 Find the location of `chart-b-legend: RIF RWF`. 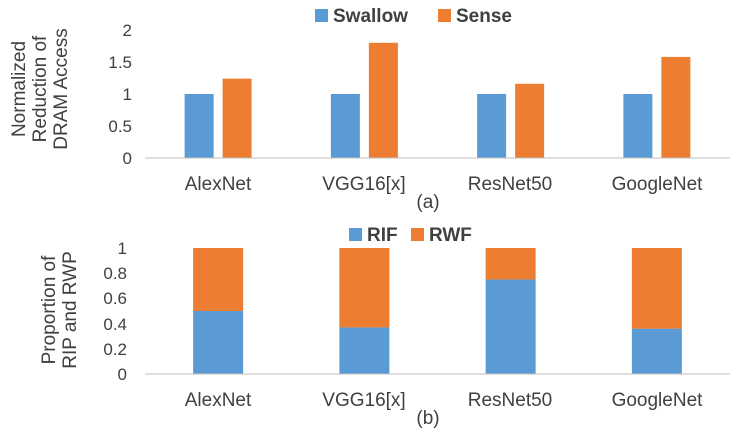

chart-b-legend: RIF RWF is located at coordinates (410, 235).